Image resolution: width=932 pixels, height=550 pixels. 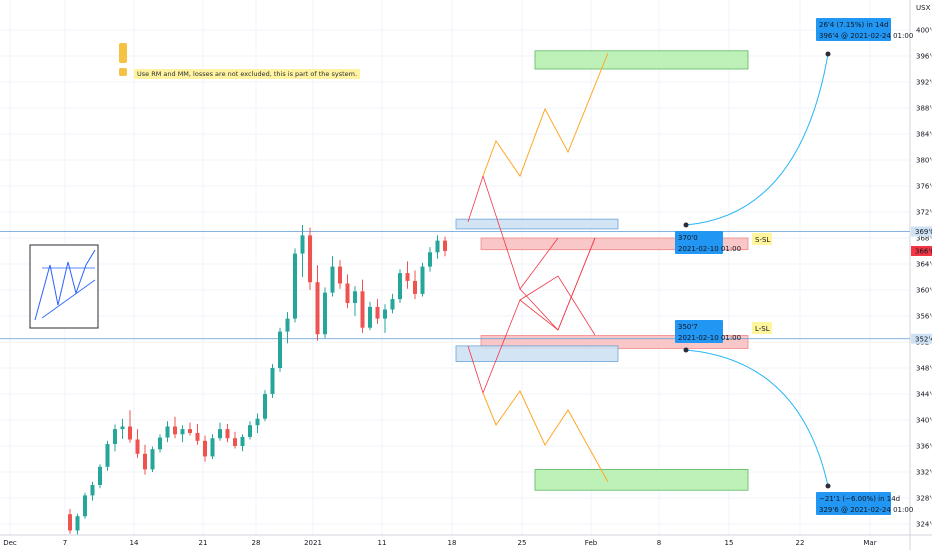 I want to click on price-marker-short-line1: 370'0, so click(x=688, y=238).